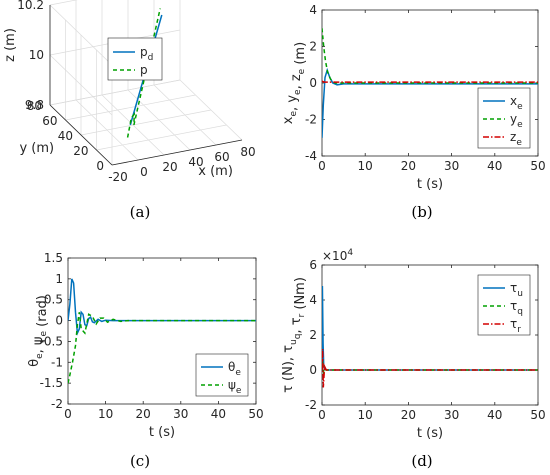  What do you see at coordinates (51, 383) in the screenshot?
I see `y-tick-label: -1.5` at bounding box center [51, 383].